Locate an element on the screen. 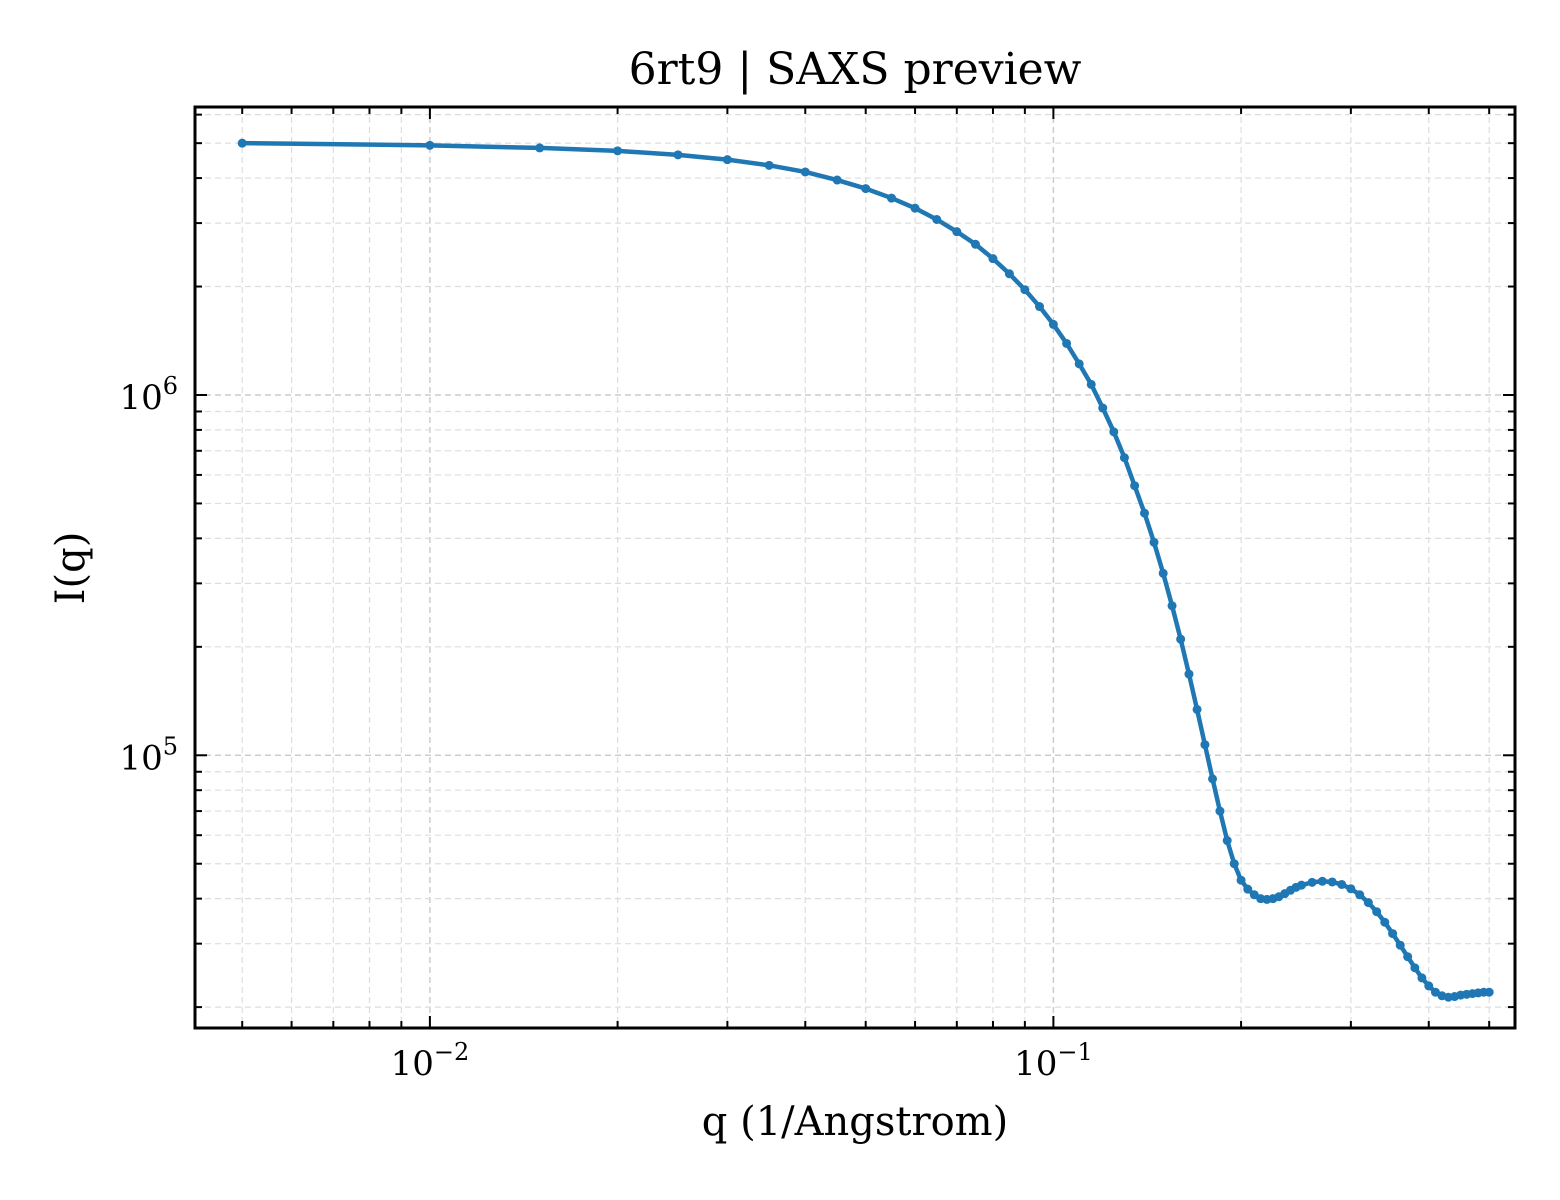 The image size is (1560, 1200). x-axis-label: q (1/Angstrom) is located at coordinates (855, 1122).